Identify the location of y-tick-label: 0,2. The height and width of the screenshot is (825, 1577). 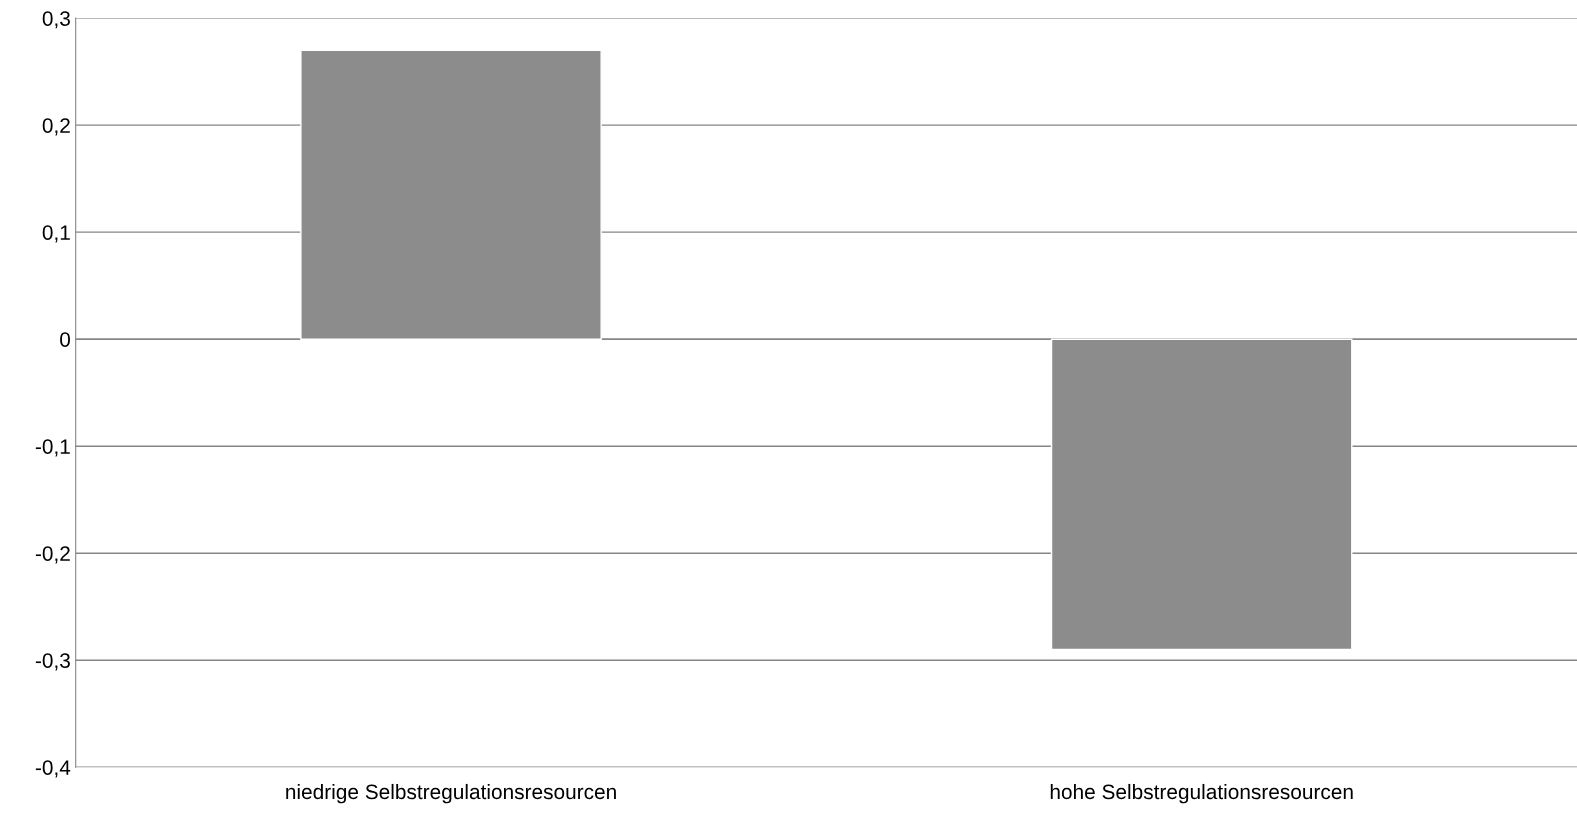
(56, 127).